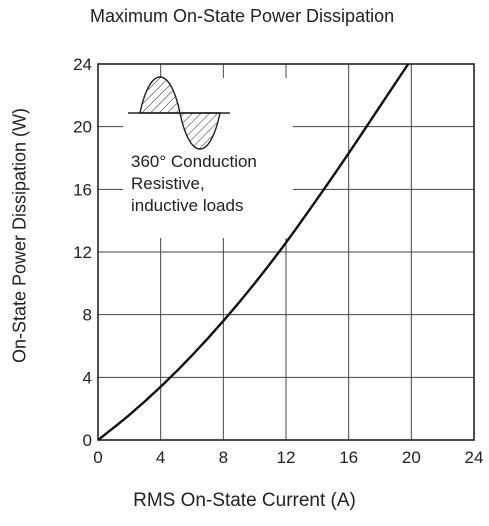  I want to click on waveform-negative-half, so click(200, 131).